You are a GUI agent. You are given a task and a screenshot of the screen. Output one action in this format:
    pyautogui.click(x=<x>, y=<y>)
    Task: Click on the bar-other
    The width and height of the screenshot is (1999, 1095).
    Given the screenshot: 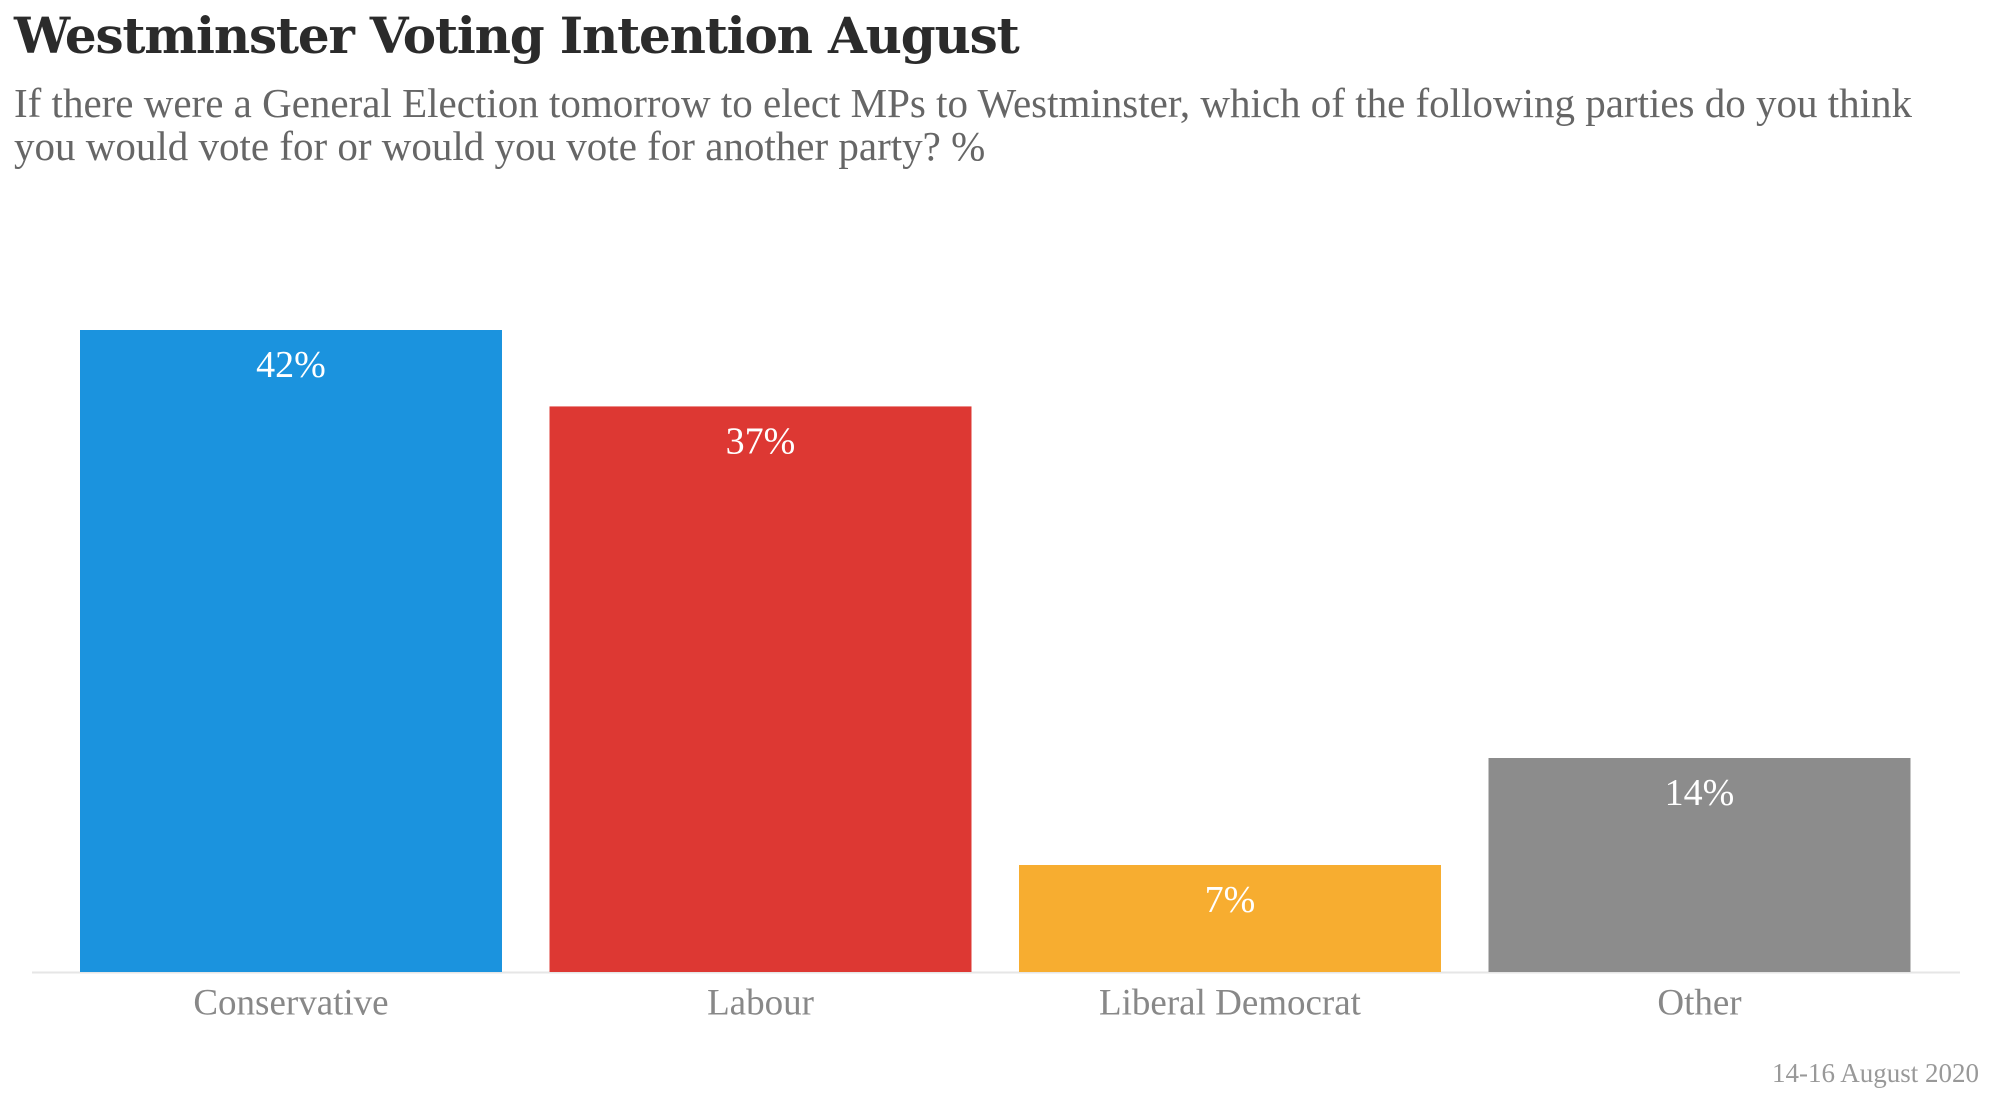 What is the action you would take?
    pyautogui.click(x=1699, y=865)
    